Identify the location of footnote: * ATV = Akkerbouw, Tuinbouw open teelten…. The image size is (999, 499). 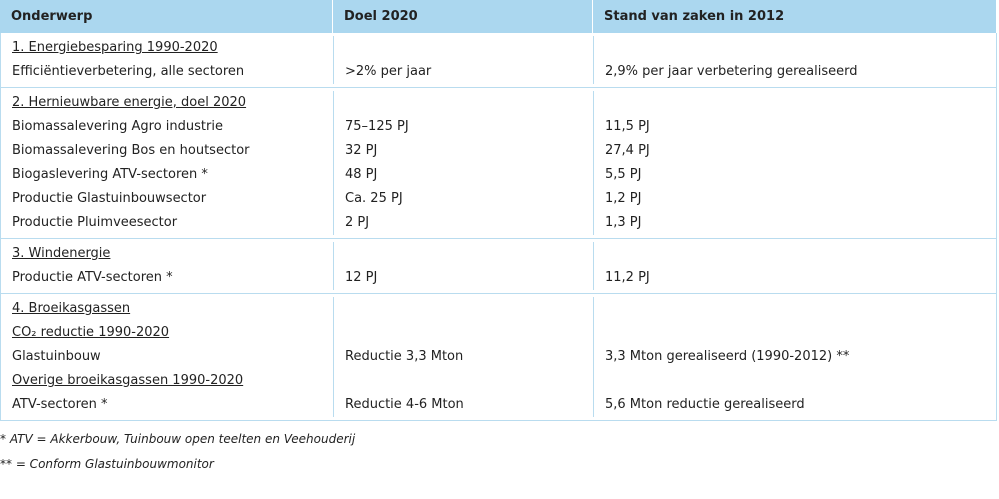
(178, 439).